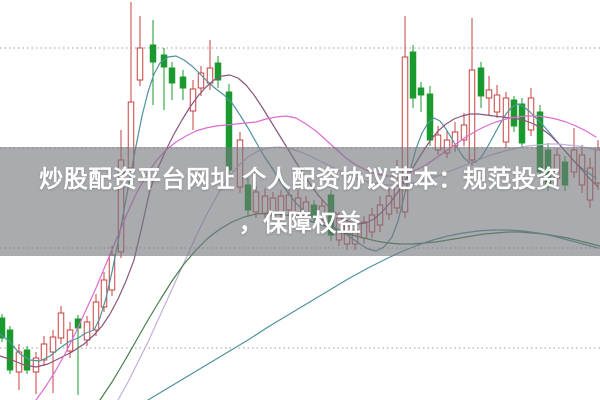 This screenshot has height=400, width=600. Describe the element at coordinates (300, 223) in the screenshot. I see `headline-line-2: ，保障权益` at that location.